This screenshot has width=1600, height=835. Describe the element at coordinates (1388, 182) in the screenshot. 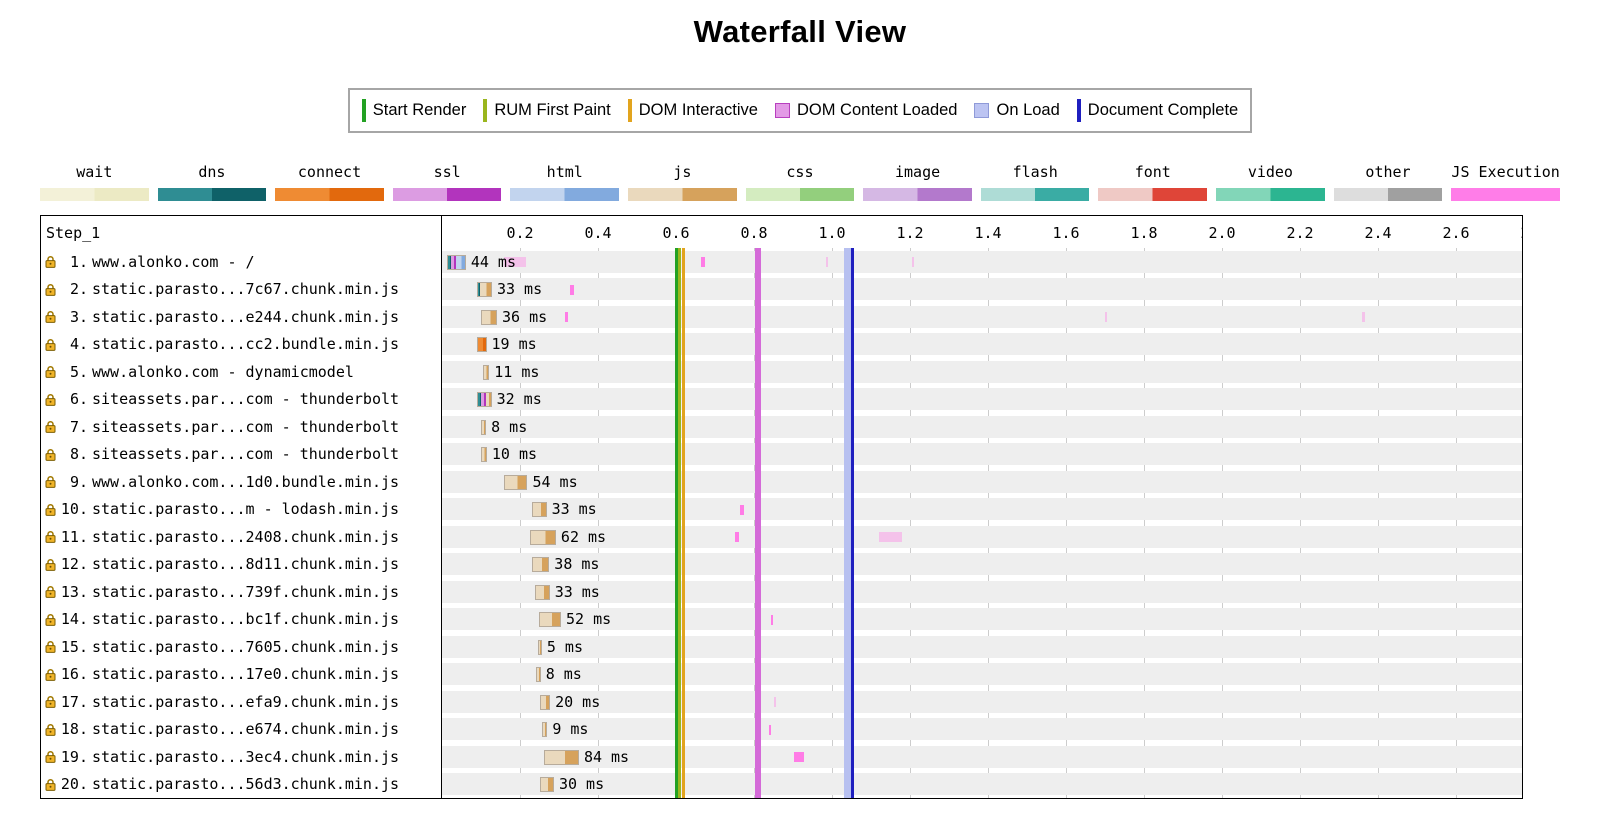

I see `type-legend-item: other` at that location.